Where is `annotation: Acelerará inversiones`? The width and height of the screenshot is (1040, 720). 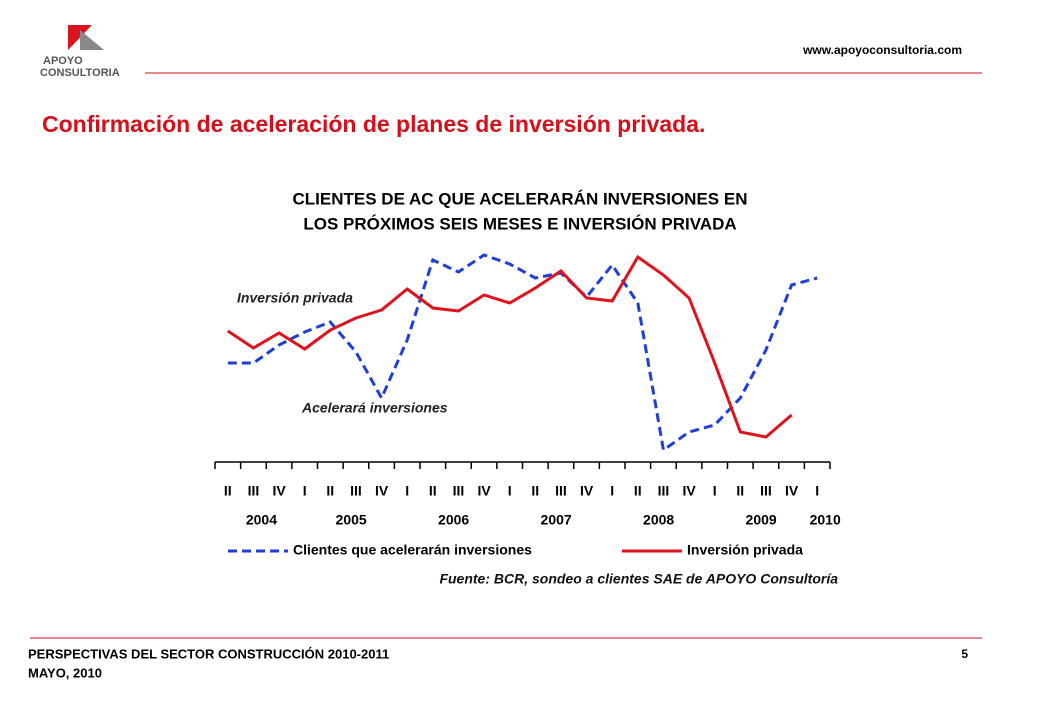
annotation: Acelerará inversiones is located at coordinates (374, 408).